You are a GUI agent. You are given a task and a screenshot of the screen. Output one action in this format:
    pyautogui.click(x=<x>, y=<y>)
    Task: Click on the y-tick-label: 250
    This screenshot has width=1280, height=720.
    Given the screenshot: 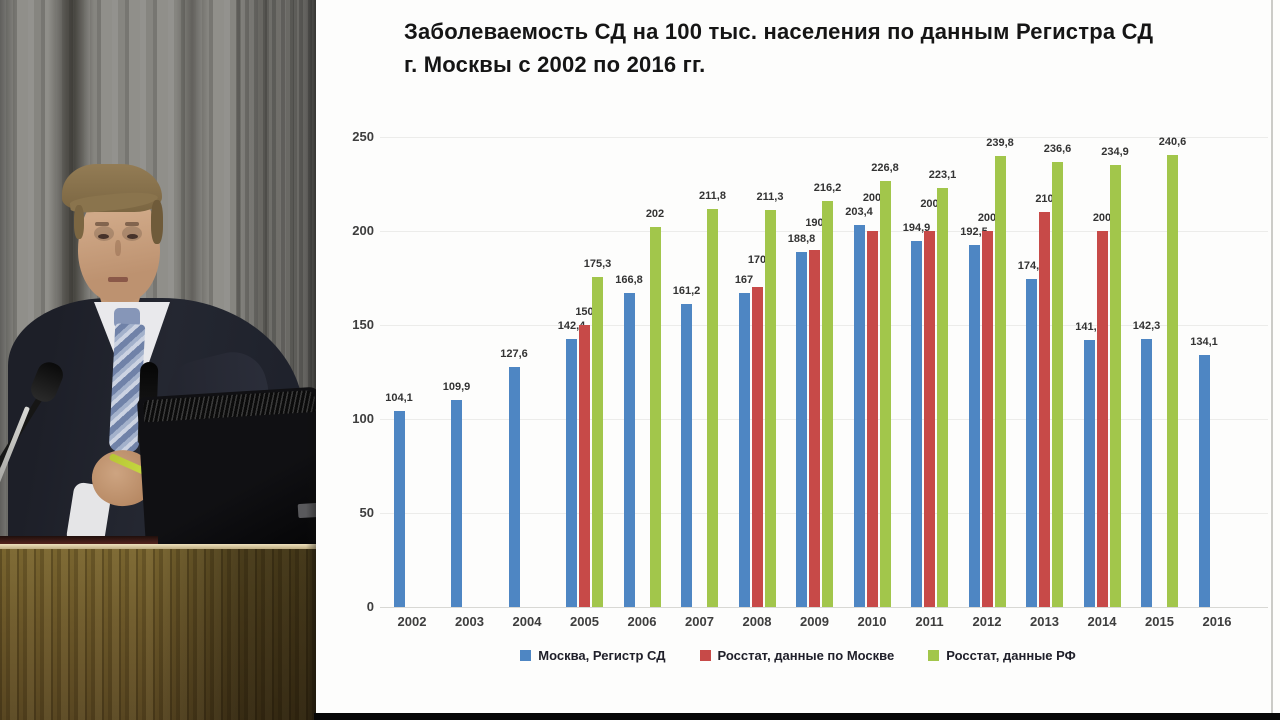 What is the action you would take?
    pyautogui.click(x=363, y=136)
    